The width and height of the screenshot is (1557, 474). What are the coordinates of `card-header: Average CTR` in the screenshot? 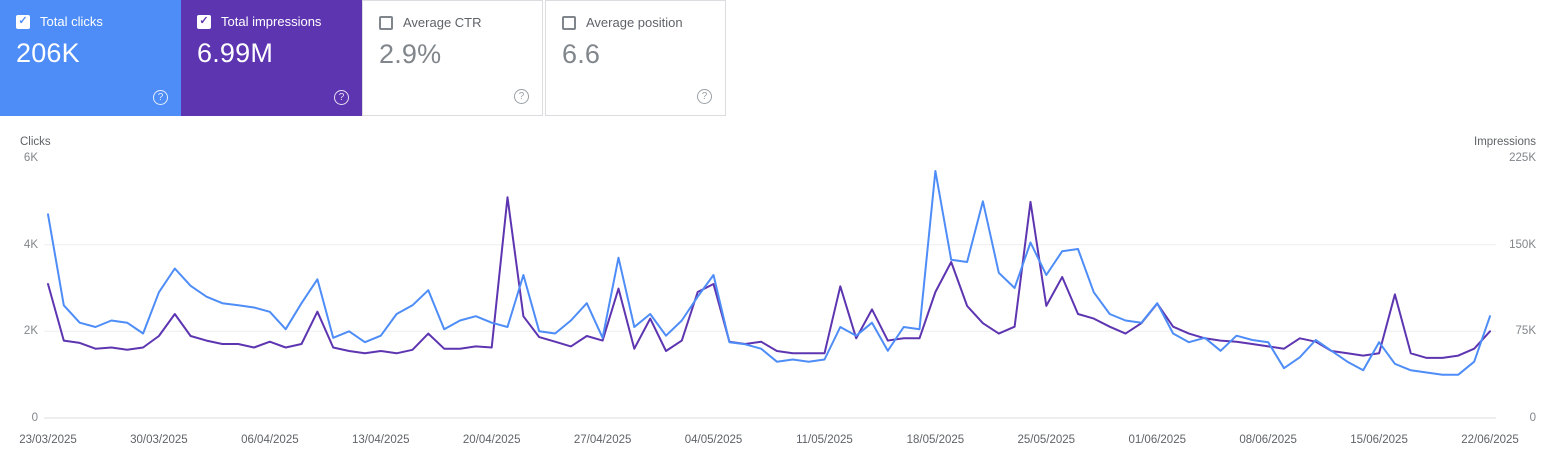 It's located at (452, 22).